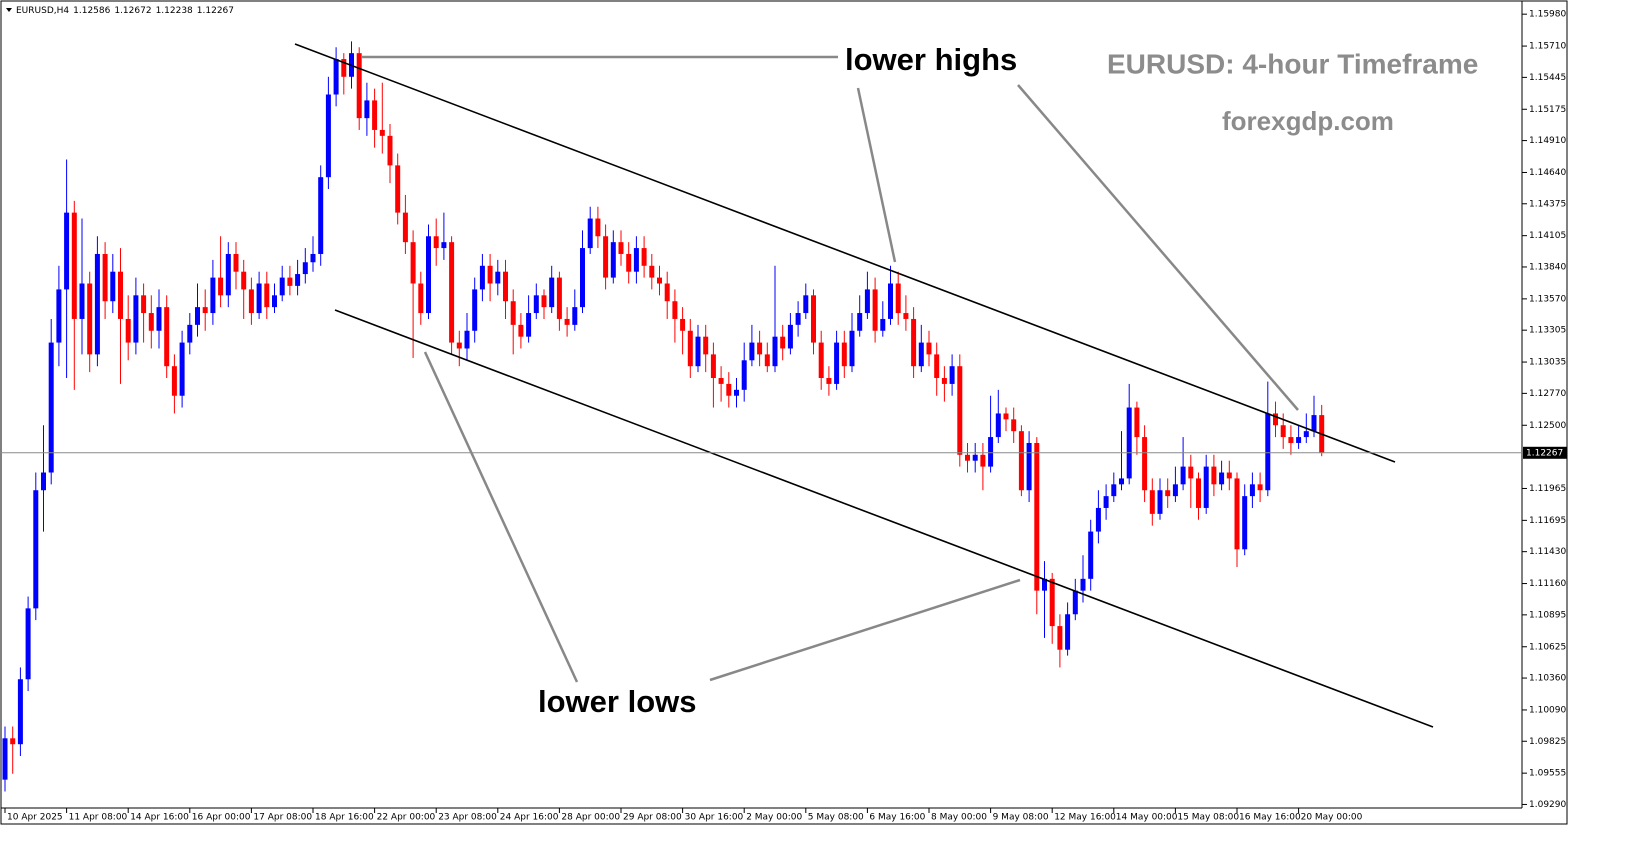 This screenshot has width=1631, height=861. What do you see at coordinates (836, 818) in the screenshot?
I see `x-tick-label: 5 May 08:00` at bounding box center [836, 818].